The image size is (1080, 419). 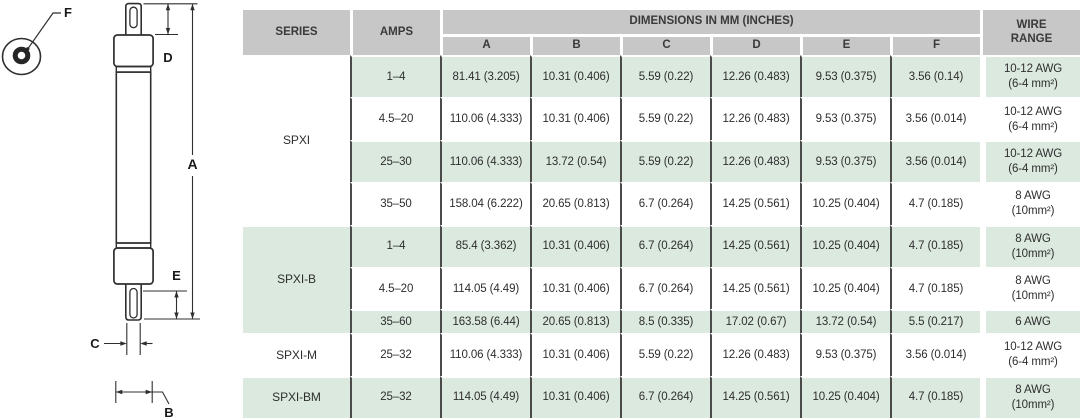 What do you see at coordinates (935, 321) in the screenshot?
I see `dim-f-cell: 5.5 (0.217)` at bounding box center [935, 321].